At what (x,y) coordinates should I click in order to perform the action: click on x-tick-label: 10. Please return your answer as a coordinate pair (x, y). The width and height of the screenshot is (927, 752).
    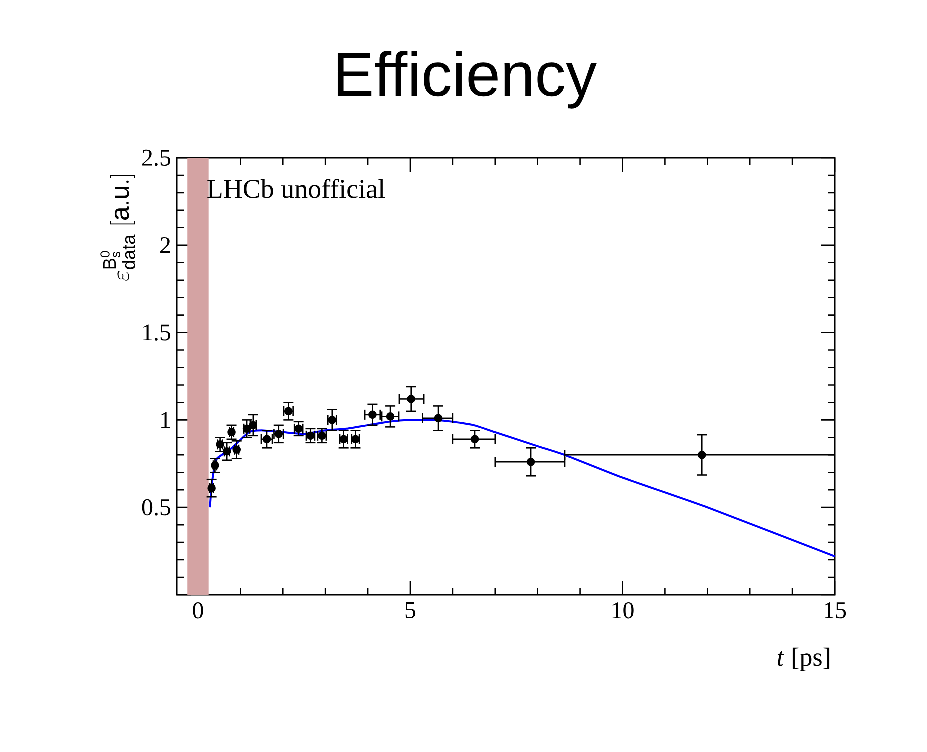
    Looking at the image, I should click on (623, 610).